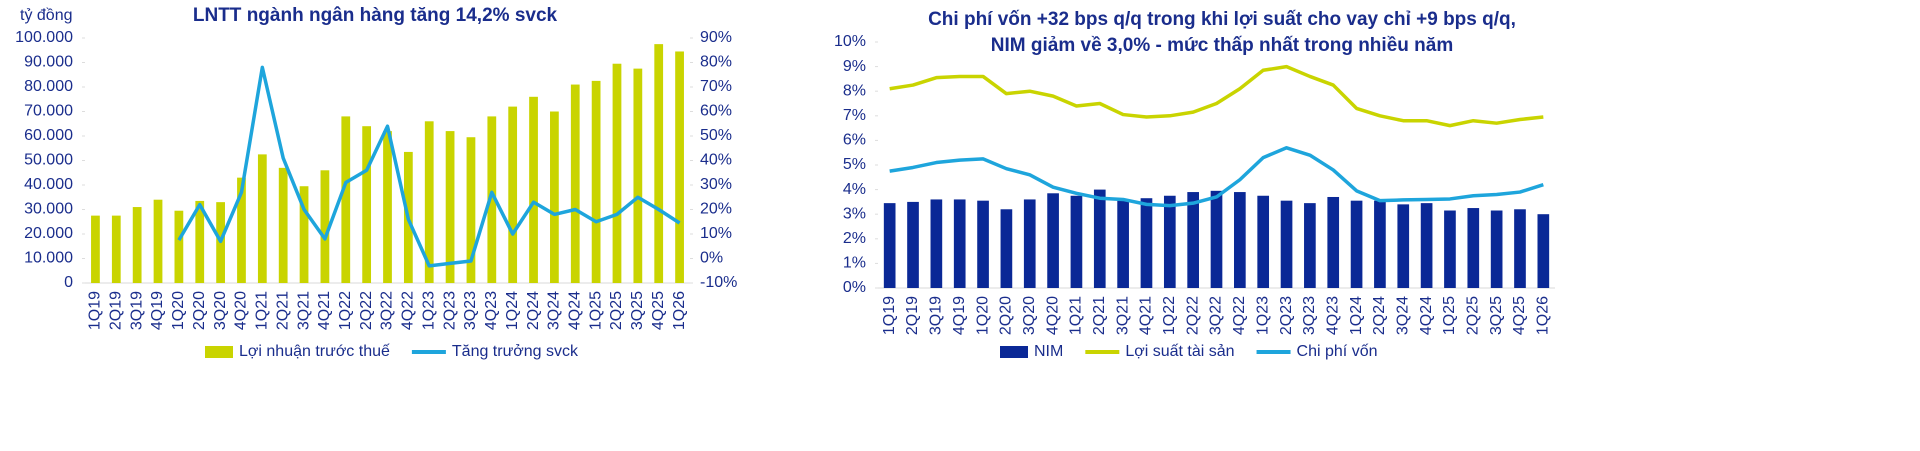 The width and height of the screenshot is (1920, 451). What do you see at coordinates (157, 310) in the screenshot?
I see `x-tick-label: 4Q19` at bounding box center [157, 310].